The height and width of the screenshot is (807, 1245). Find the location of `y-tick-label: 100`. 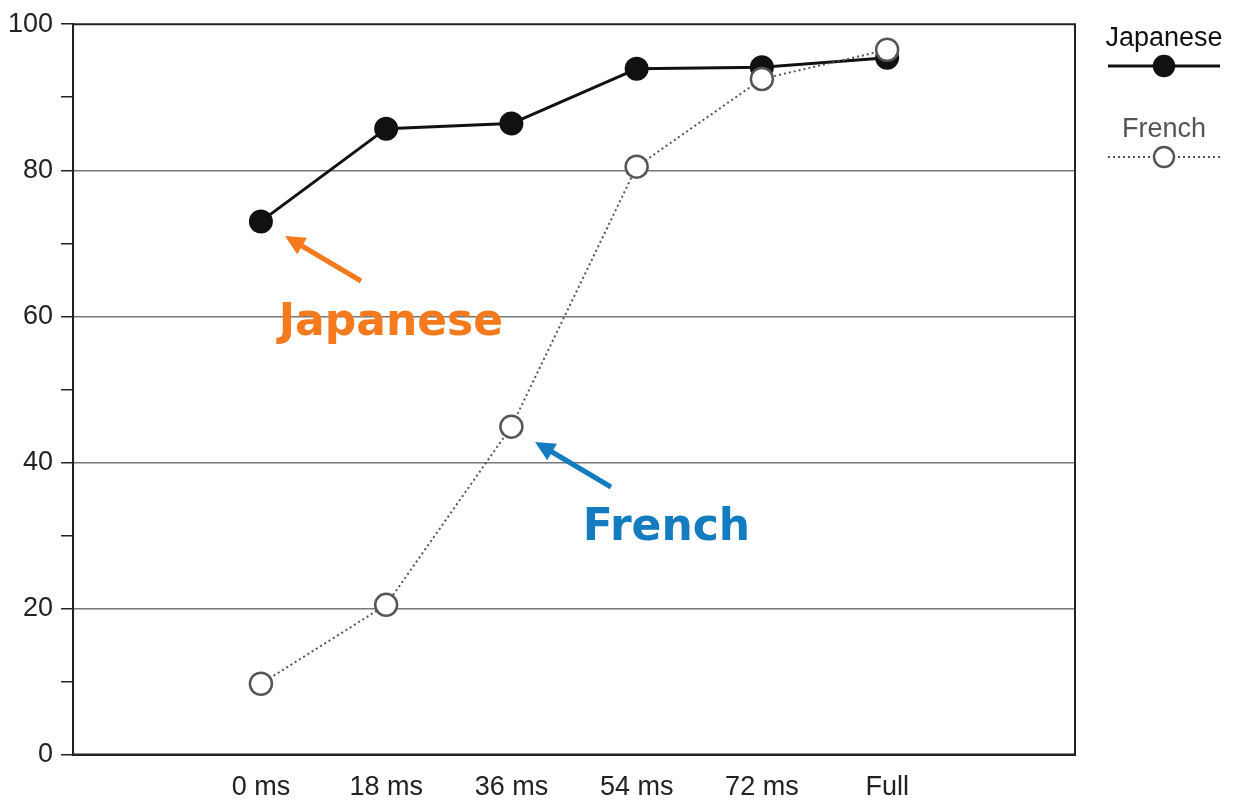

y-tick-label: 100 is located at coordinates (30, 22).